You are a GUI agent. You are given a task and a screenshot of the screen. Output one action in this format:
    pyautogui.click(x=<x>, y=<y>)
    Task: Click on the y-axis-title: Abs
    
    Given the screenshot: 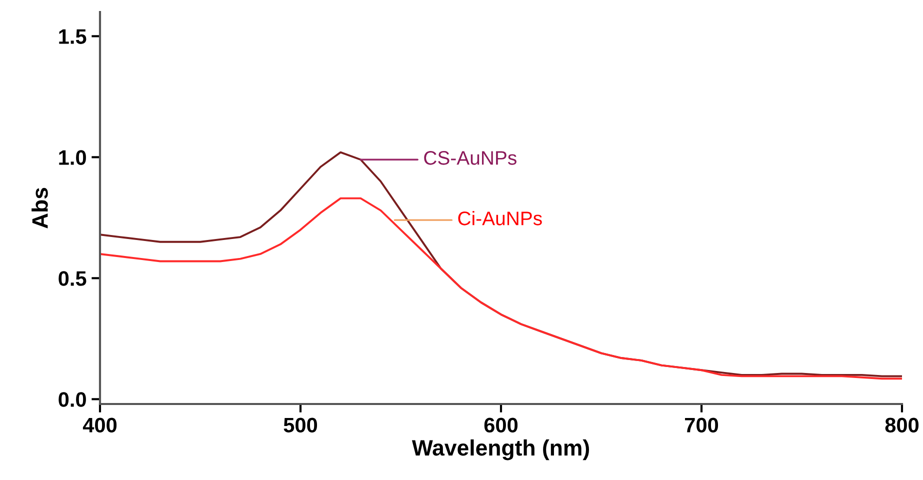 What is the action you would take?
    pyautogui.click(x=40, y=208)
    